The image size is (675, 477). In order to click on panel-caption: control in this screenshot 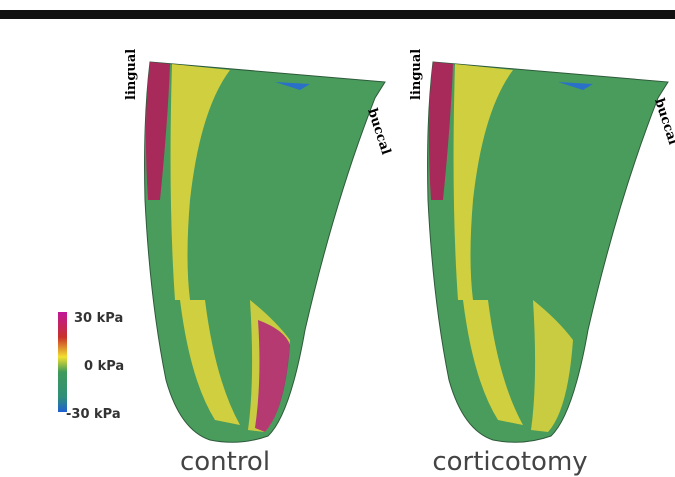, I will do `click(225, 462)`.